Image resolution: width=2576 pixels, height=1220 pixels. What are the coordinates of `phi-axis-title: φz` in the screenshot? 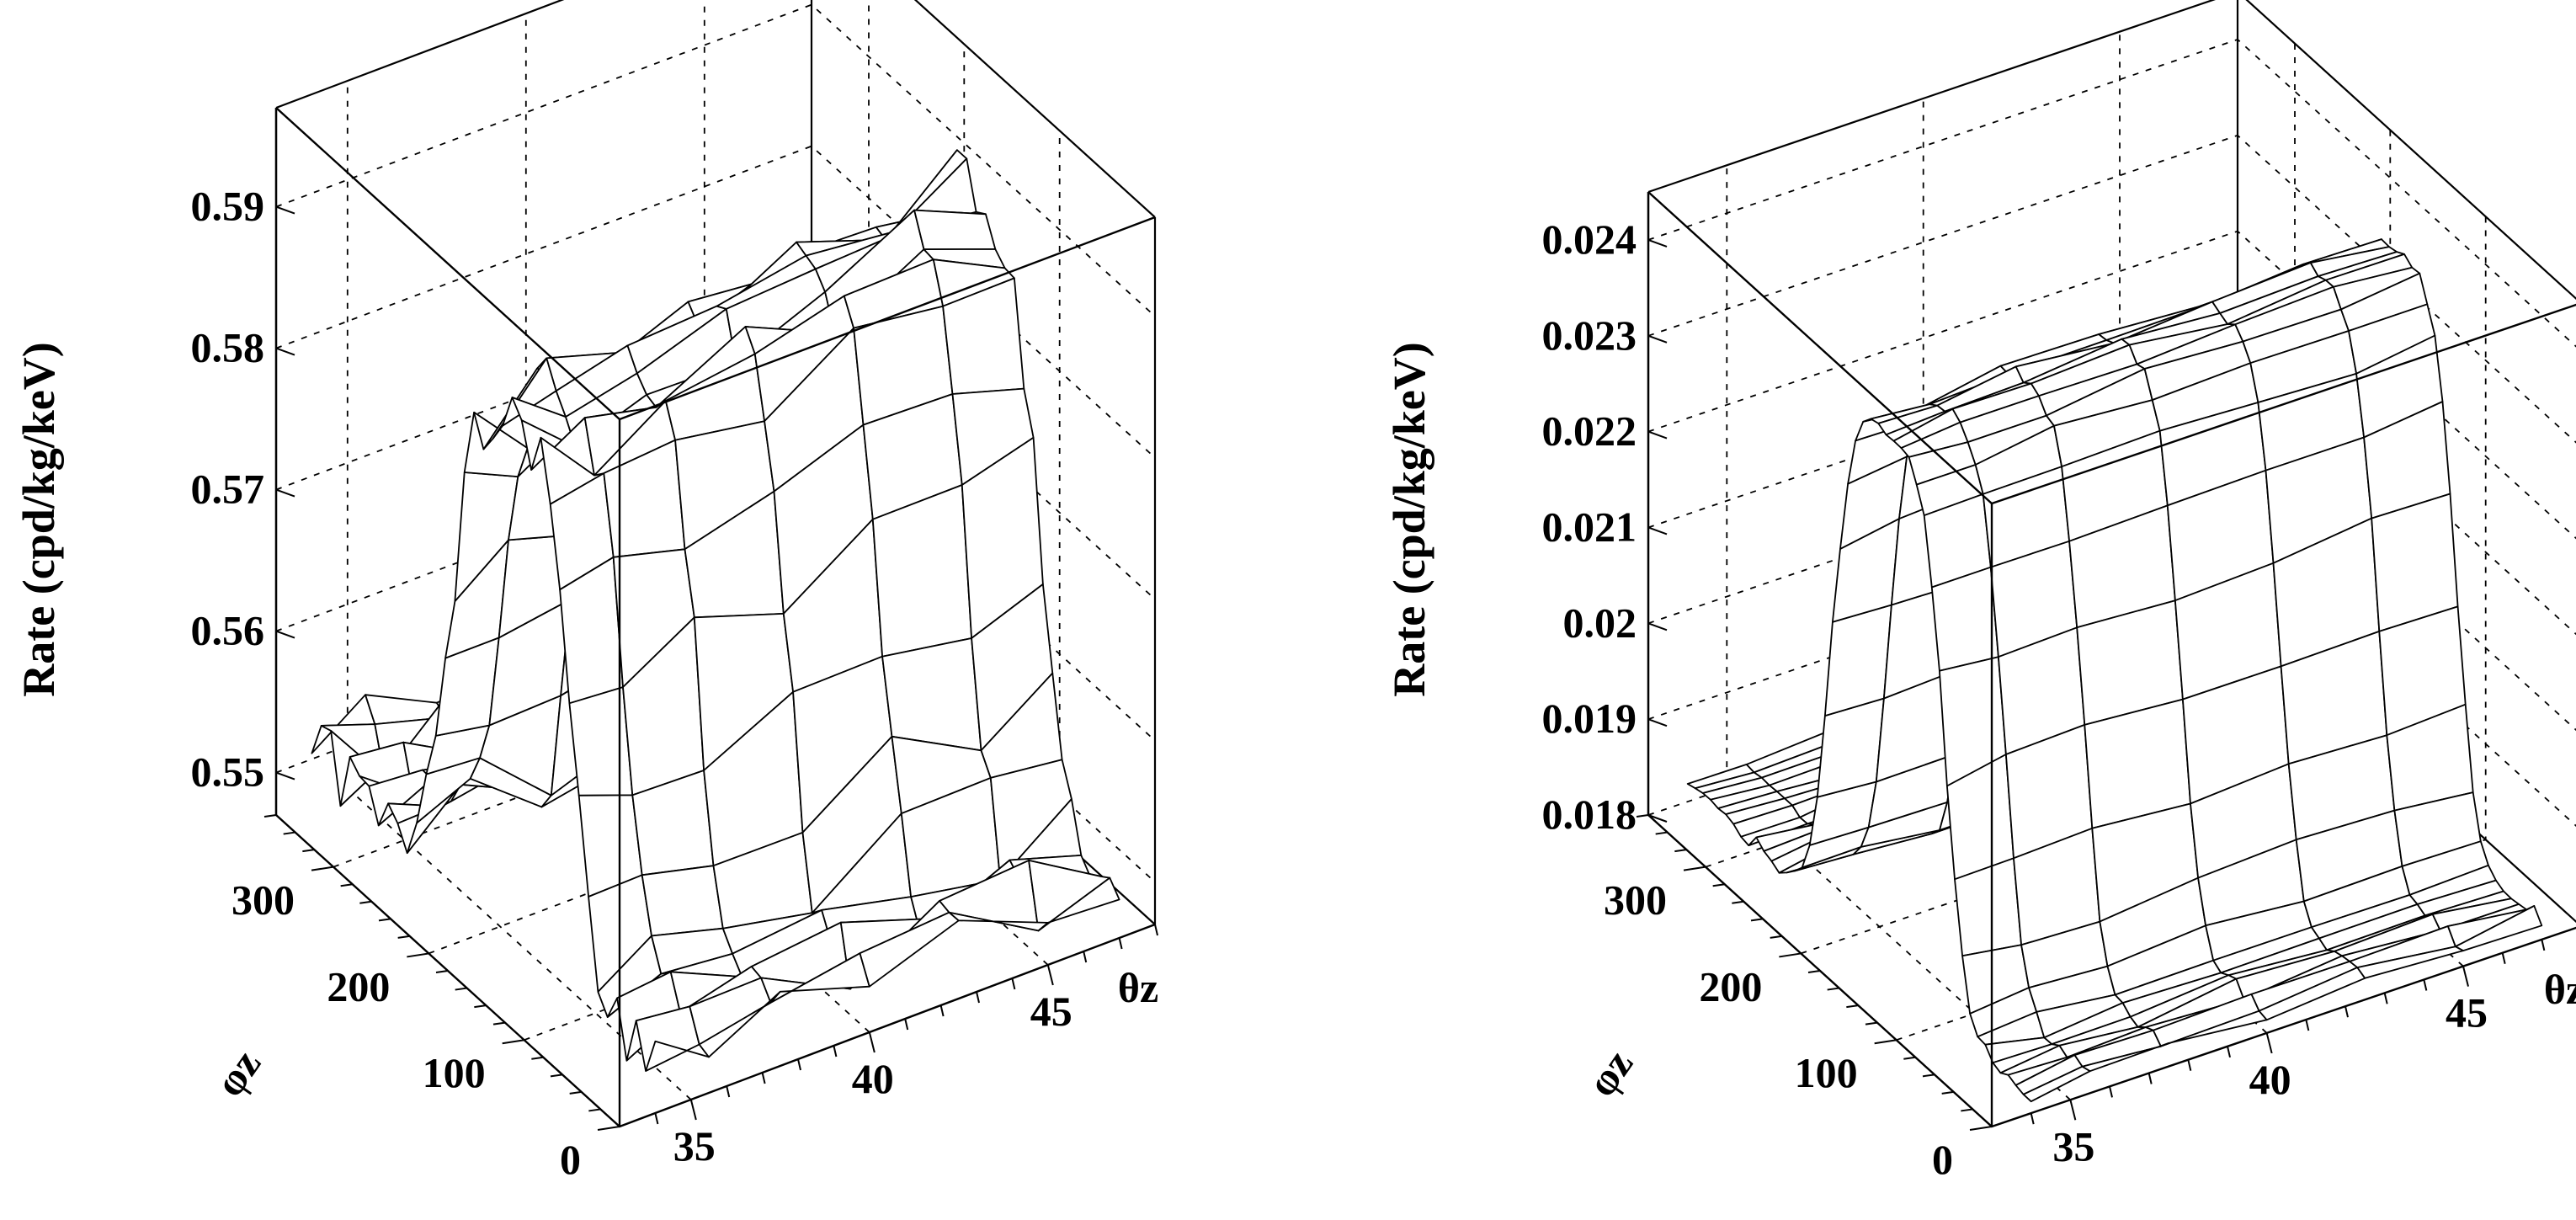 It's located at (1610, 1073).